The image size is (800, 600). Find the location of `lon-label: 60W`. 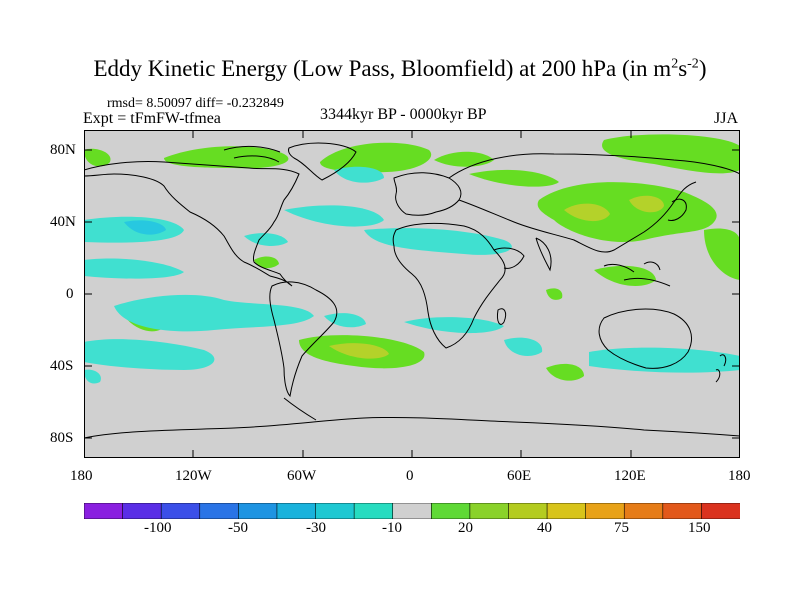

lon-label: 60W is located at coordinates (302, 476).